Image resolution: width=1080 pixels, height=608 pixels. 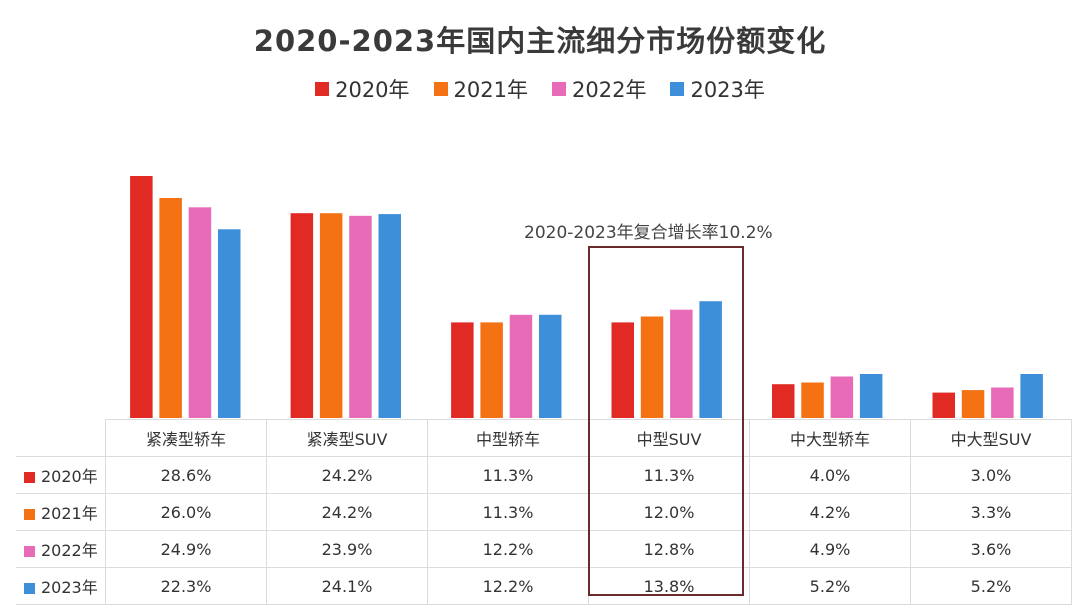 What do you see at coordinates (69, 476) in the screenshot?
I see `row-label: 2020年` at bounding box center [69, 476].